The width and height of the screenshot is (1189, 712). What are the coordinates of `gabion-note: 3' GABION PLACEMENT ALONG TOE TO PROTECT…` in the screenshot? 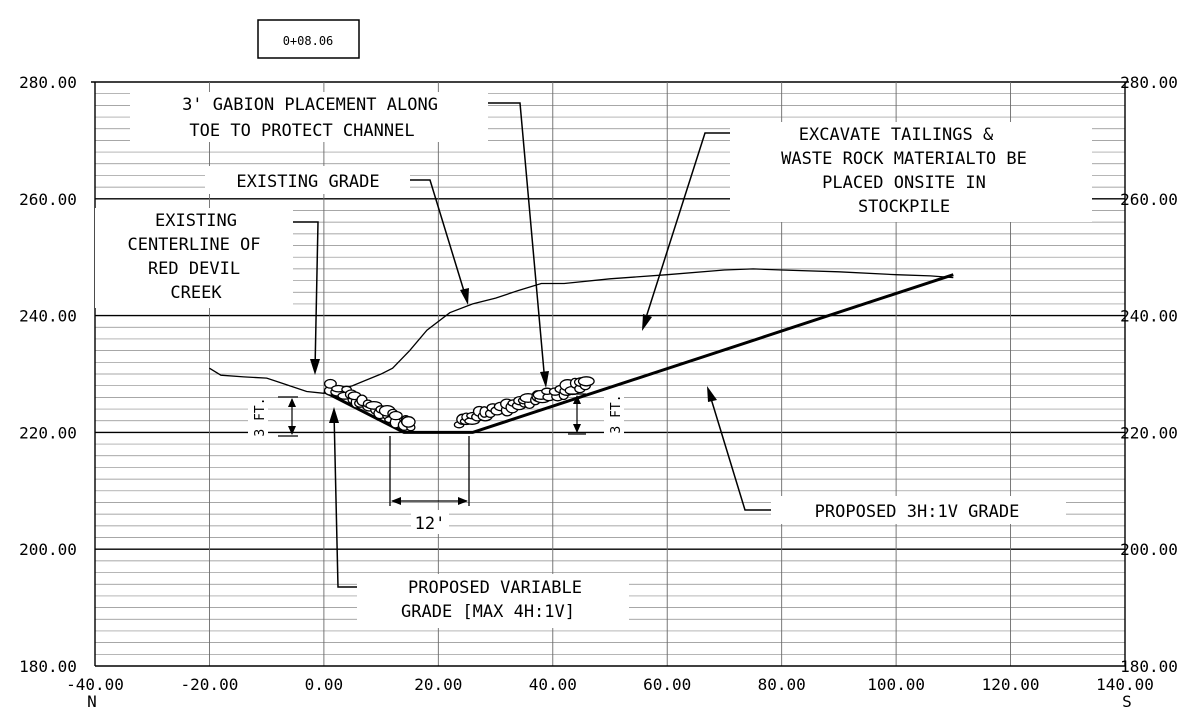 It's located at (309, 117).